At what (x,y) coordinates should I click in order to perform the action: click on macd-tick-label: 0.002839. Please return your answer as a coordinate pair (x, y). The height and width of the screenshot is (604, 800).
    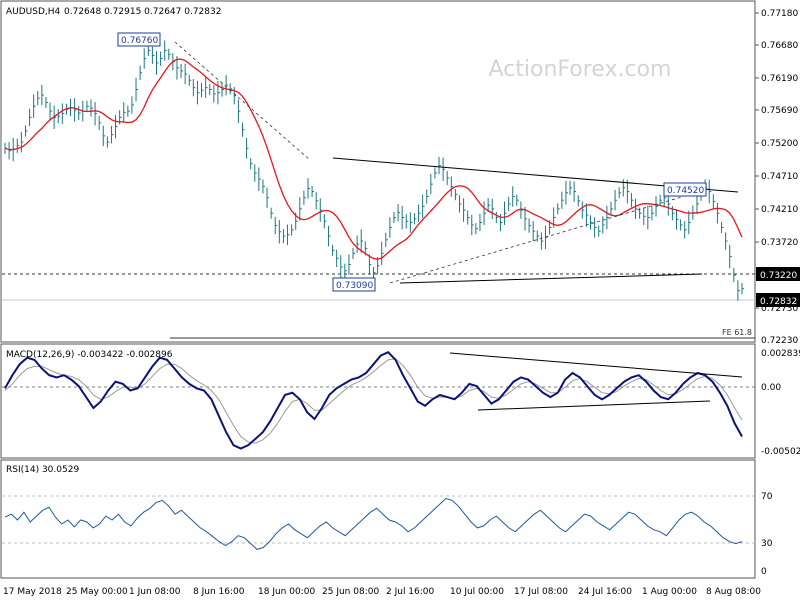
    Looking at the image, I should click on (780, 354).